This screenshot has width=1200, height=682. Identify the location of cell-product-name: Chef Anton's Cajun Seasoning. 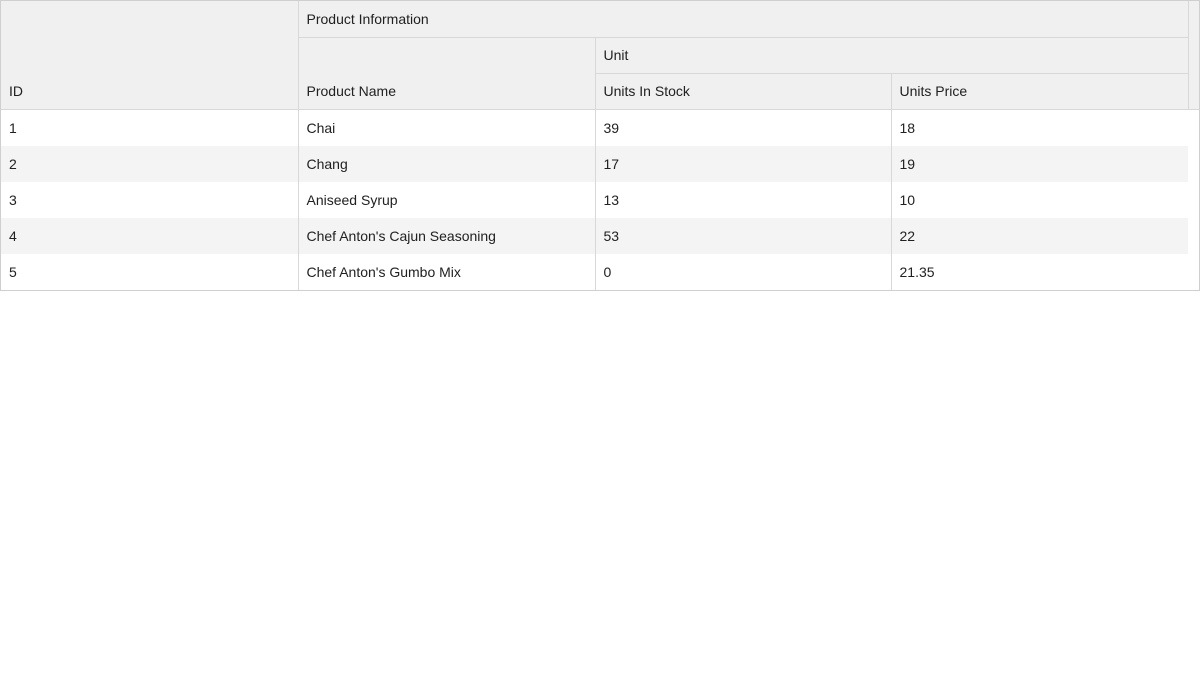
(447, 235).